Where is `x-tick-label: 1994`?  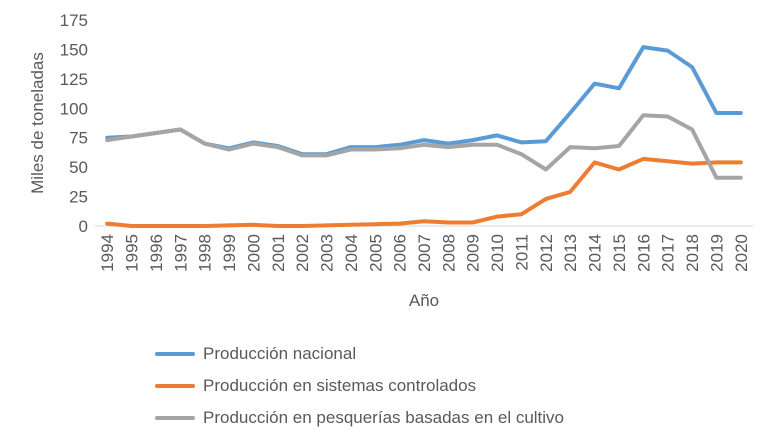 x-tick-label: 1994 is located at coordinates (107, 253).